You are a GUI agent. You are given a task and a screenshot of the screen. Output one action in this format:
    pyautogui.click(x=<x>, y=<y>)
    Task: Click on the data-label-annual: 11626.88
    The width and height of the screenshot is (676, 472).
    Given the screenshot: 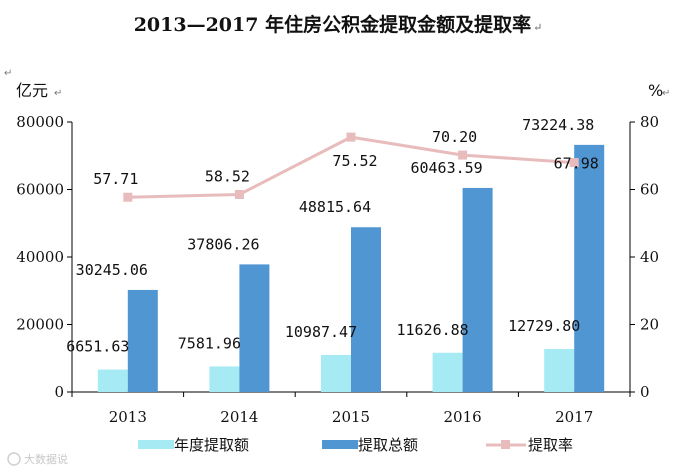 What is the action you would take?
    pyautogui.click(x=432, y=330)
    